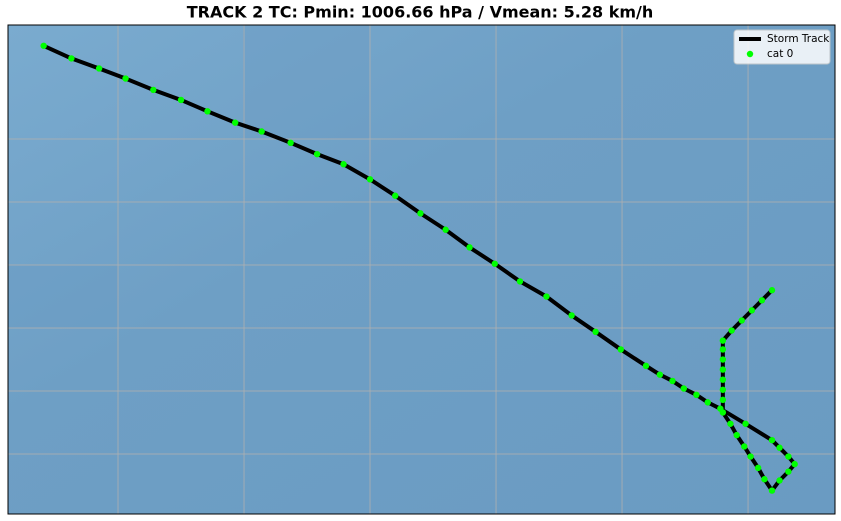  I want to click on legend: Storm Track cat 0, so click(782, 47).